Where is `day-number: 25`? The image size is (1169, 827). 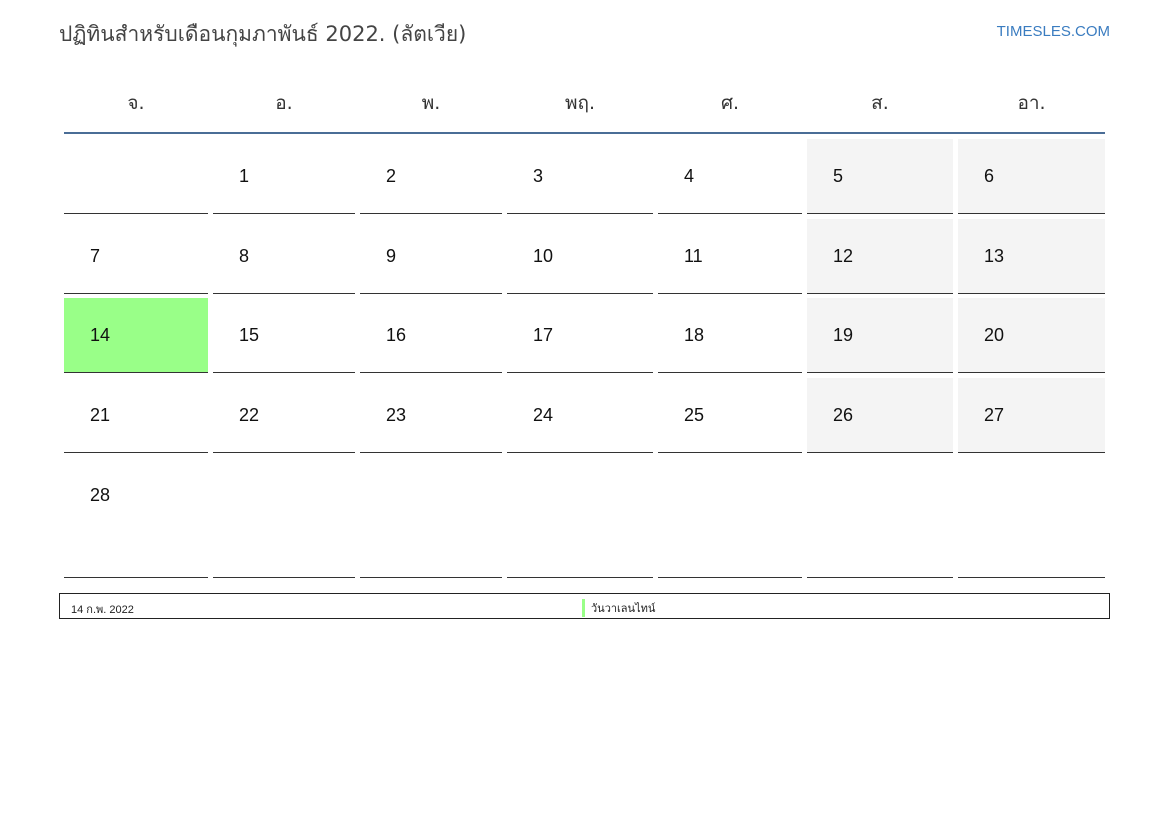 day-number: 25 is located at coordinates (694, 415).